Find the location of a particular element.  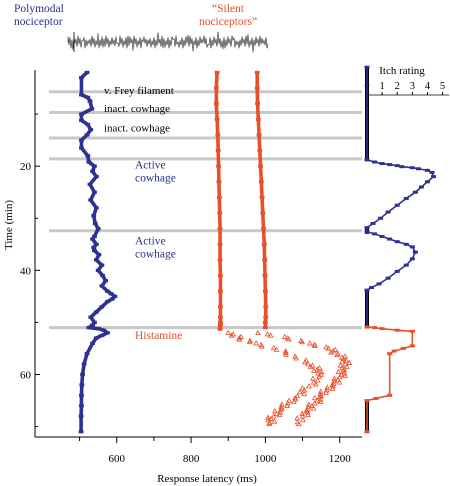

itch-tick-label: 5 is located at coordinates (442, 86).